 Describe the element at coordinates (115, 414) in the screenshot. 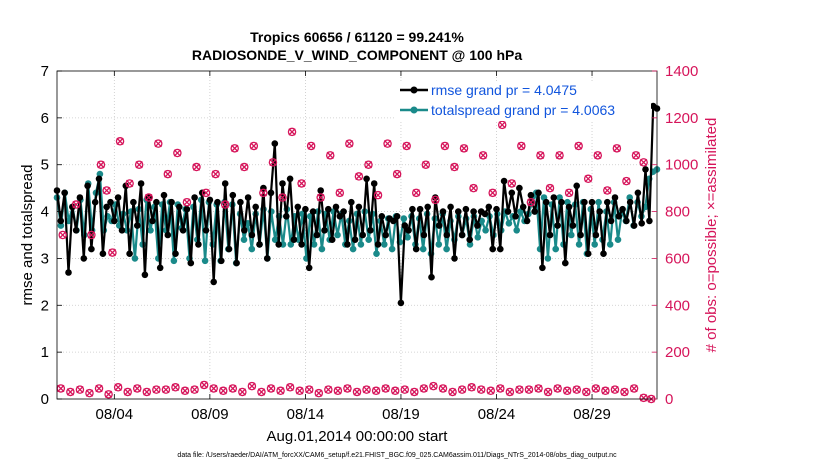

I see `x-tick-label: 08/04` at that location.